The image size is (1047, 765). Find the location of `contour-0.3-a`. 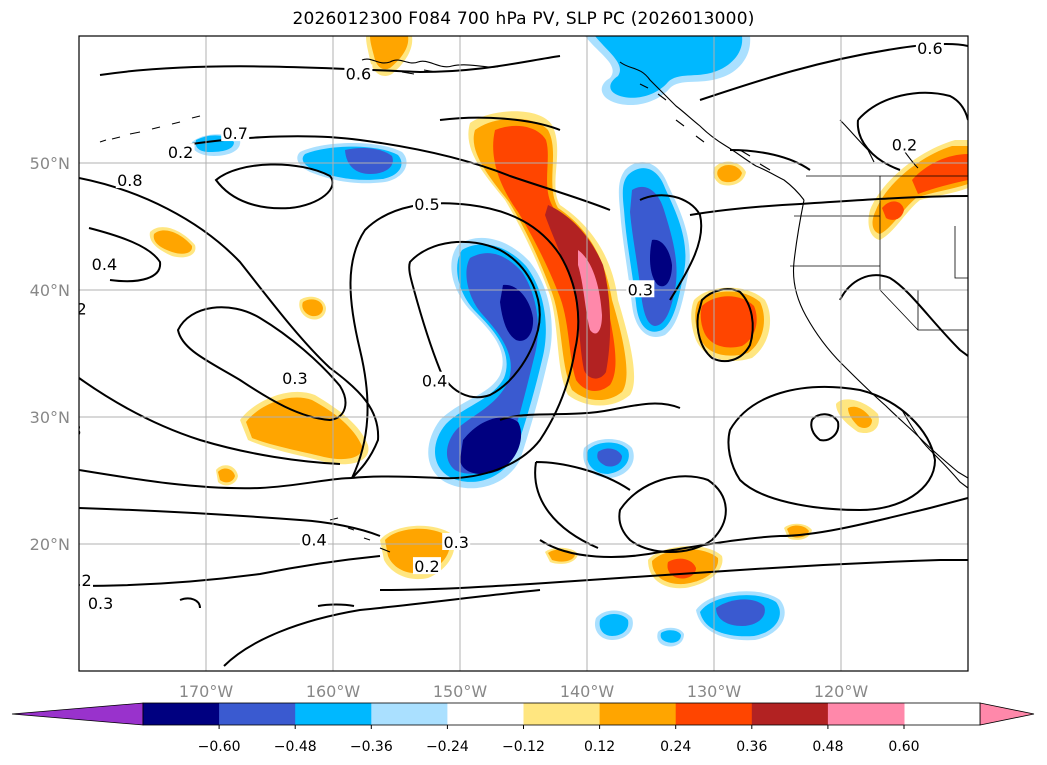

contour-0.3-a is located at coordinates (210, 421).